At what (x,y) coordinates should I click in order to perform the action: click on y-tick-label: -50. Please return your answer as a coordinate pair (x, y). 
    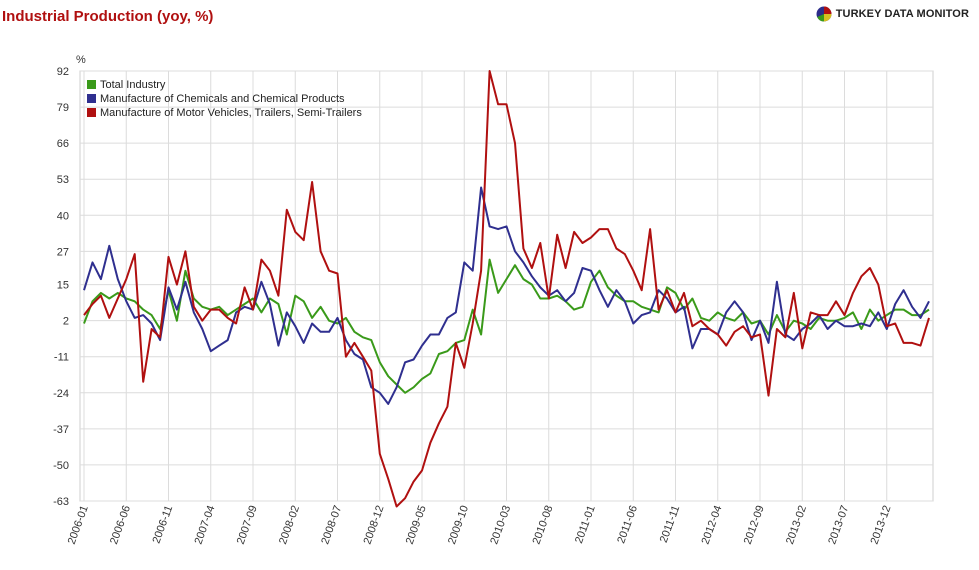
    Looking at the image, I should click on (61, 466).